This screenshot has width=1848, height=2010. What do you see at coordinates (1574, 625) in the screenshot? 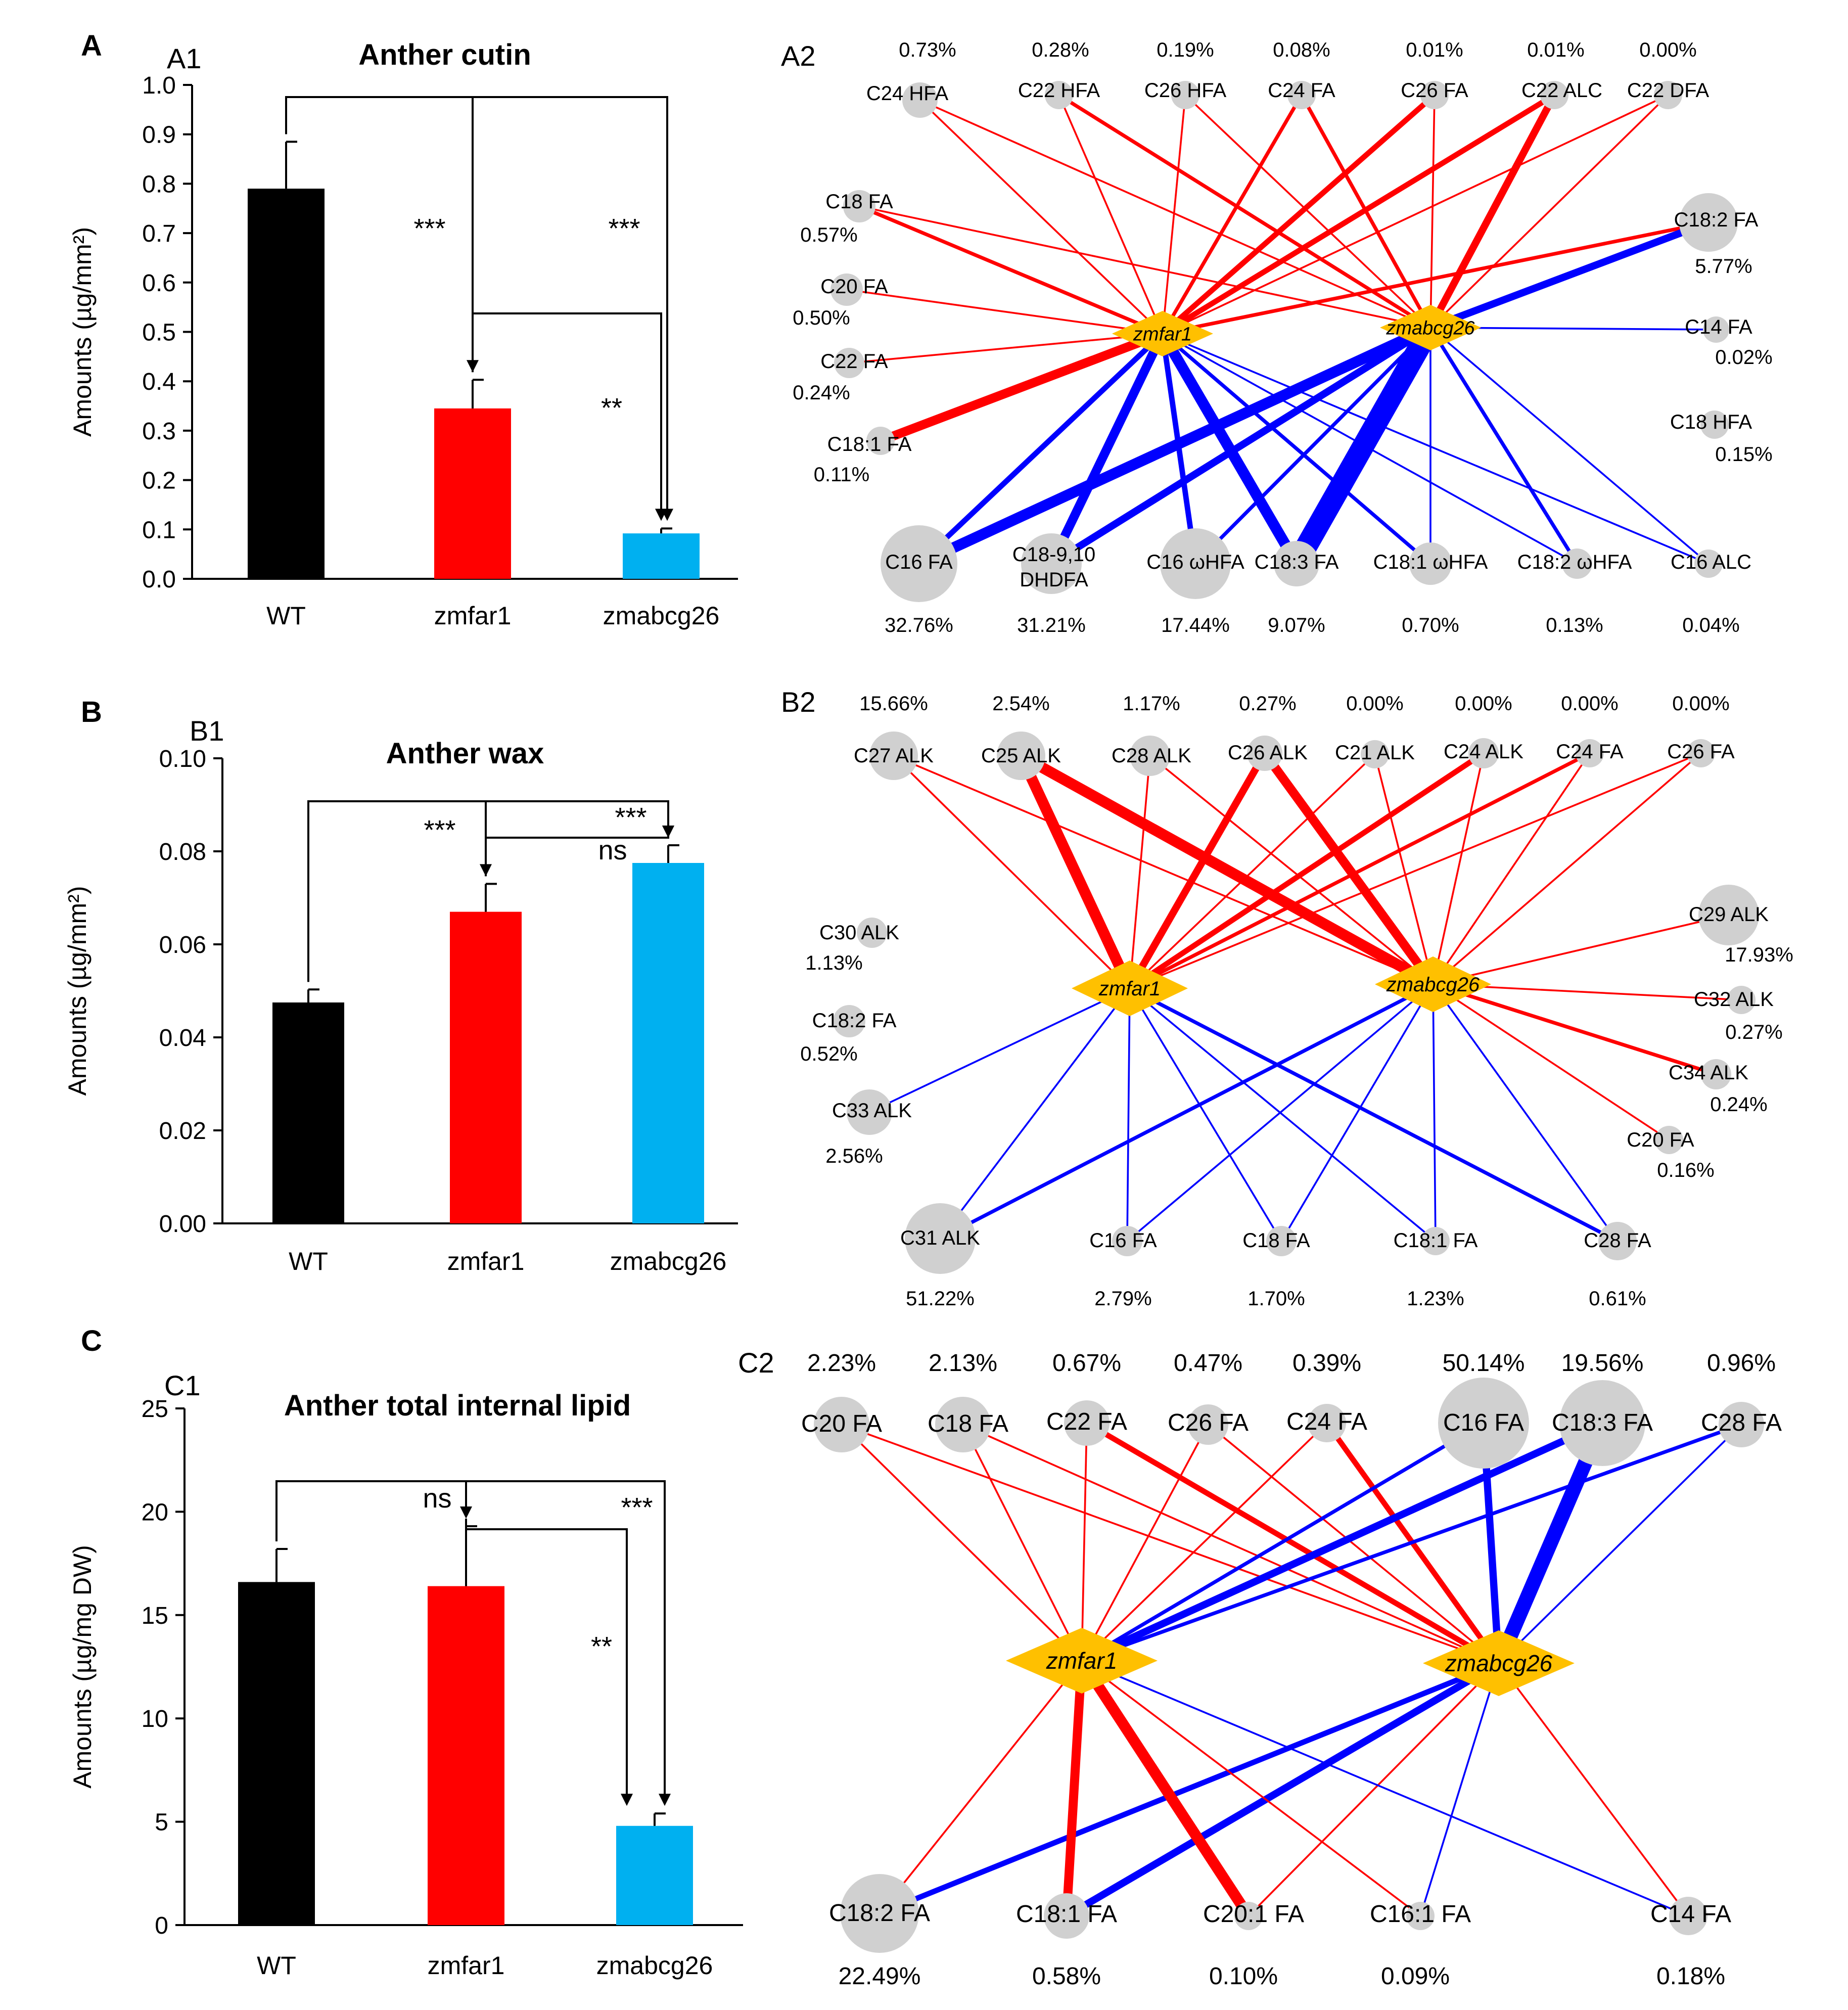
I see `node-percent: 0.13%` at bounding box center [1574, 625].